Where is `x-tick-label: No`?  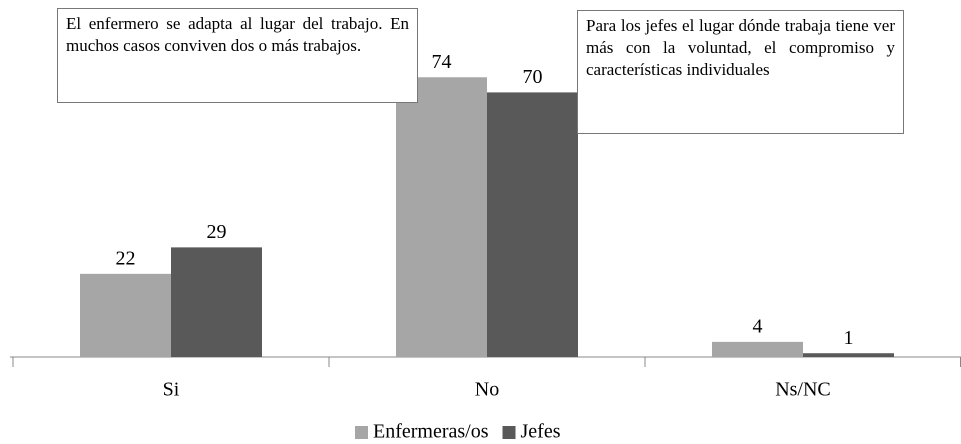
x-tick-label: No is located at coordinates (487, 390).